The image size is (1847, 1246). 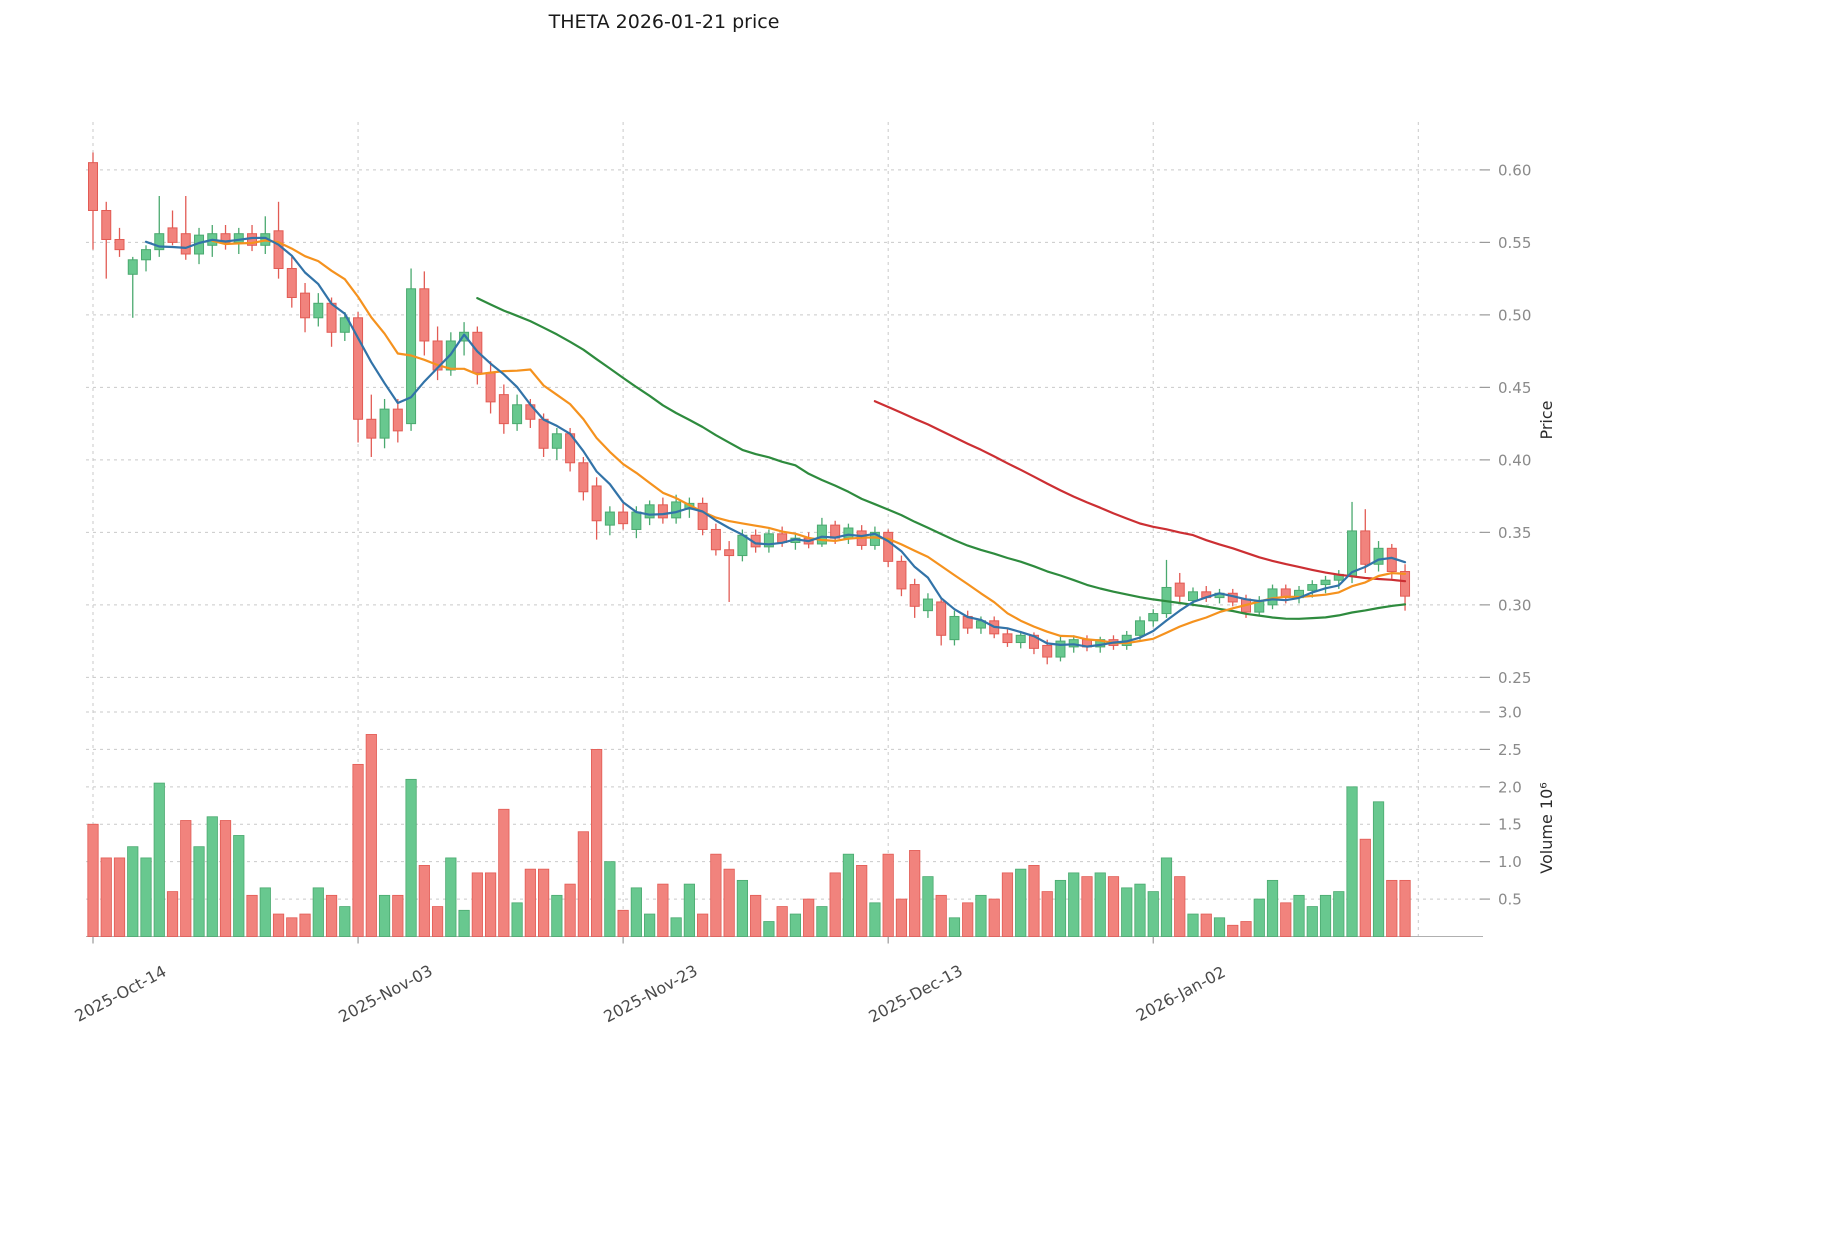 What do you see at coordinates (1514, 243) in the screenshot?
I see `price-tick-label: 0.55` at bounding box center [1514, 243].